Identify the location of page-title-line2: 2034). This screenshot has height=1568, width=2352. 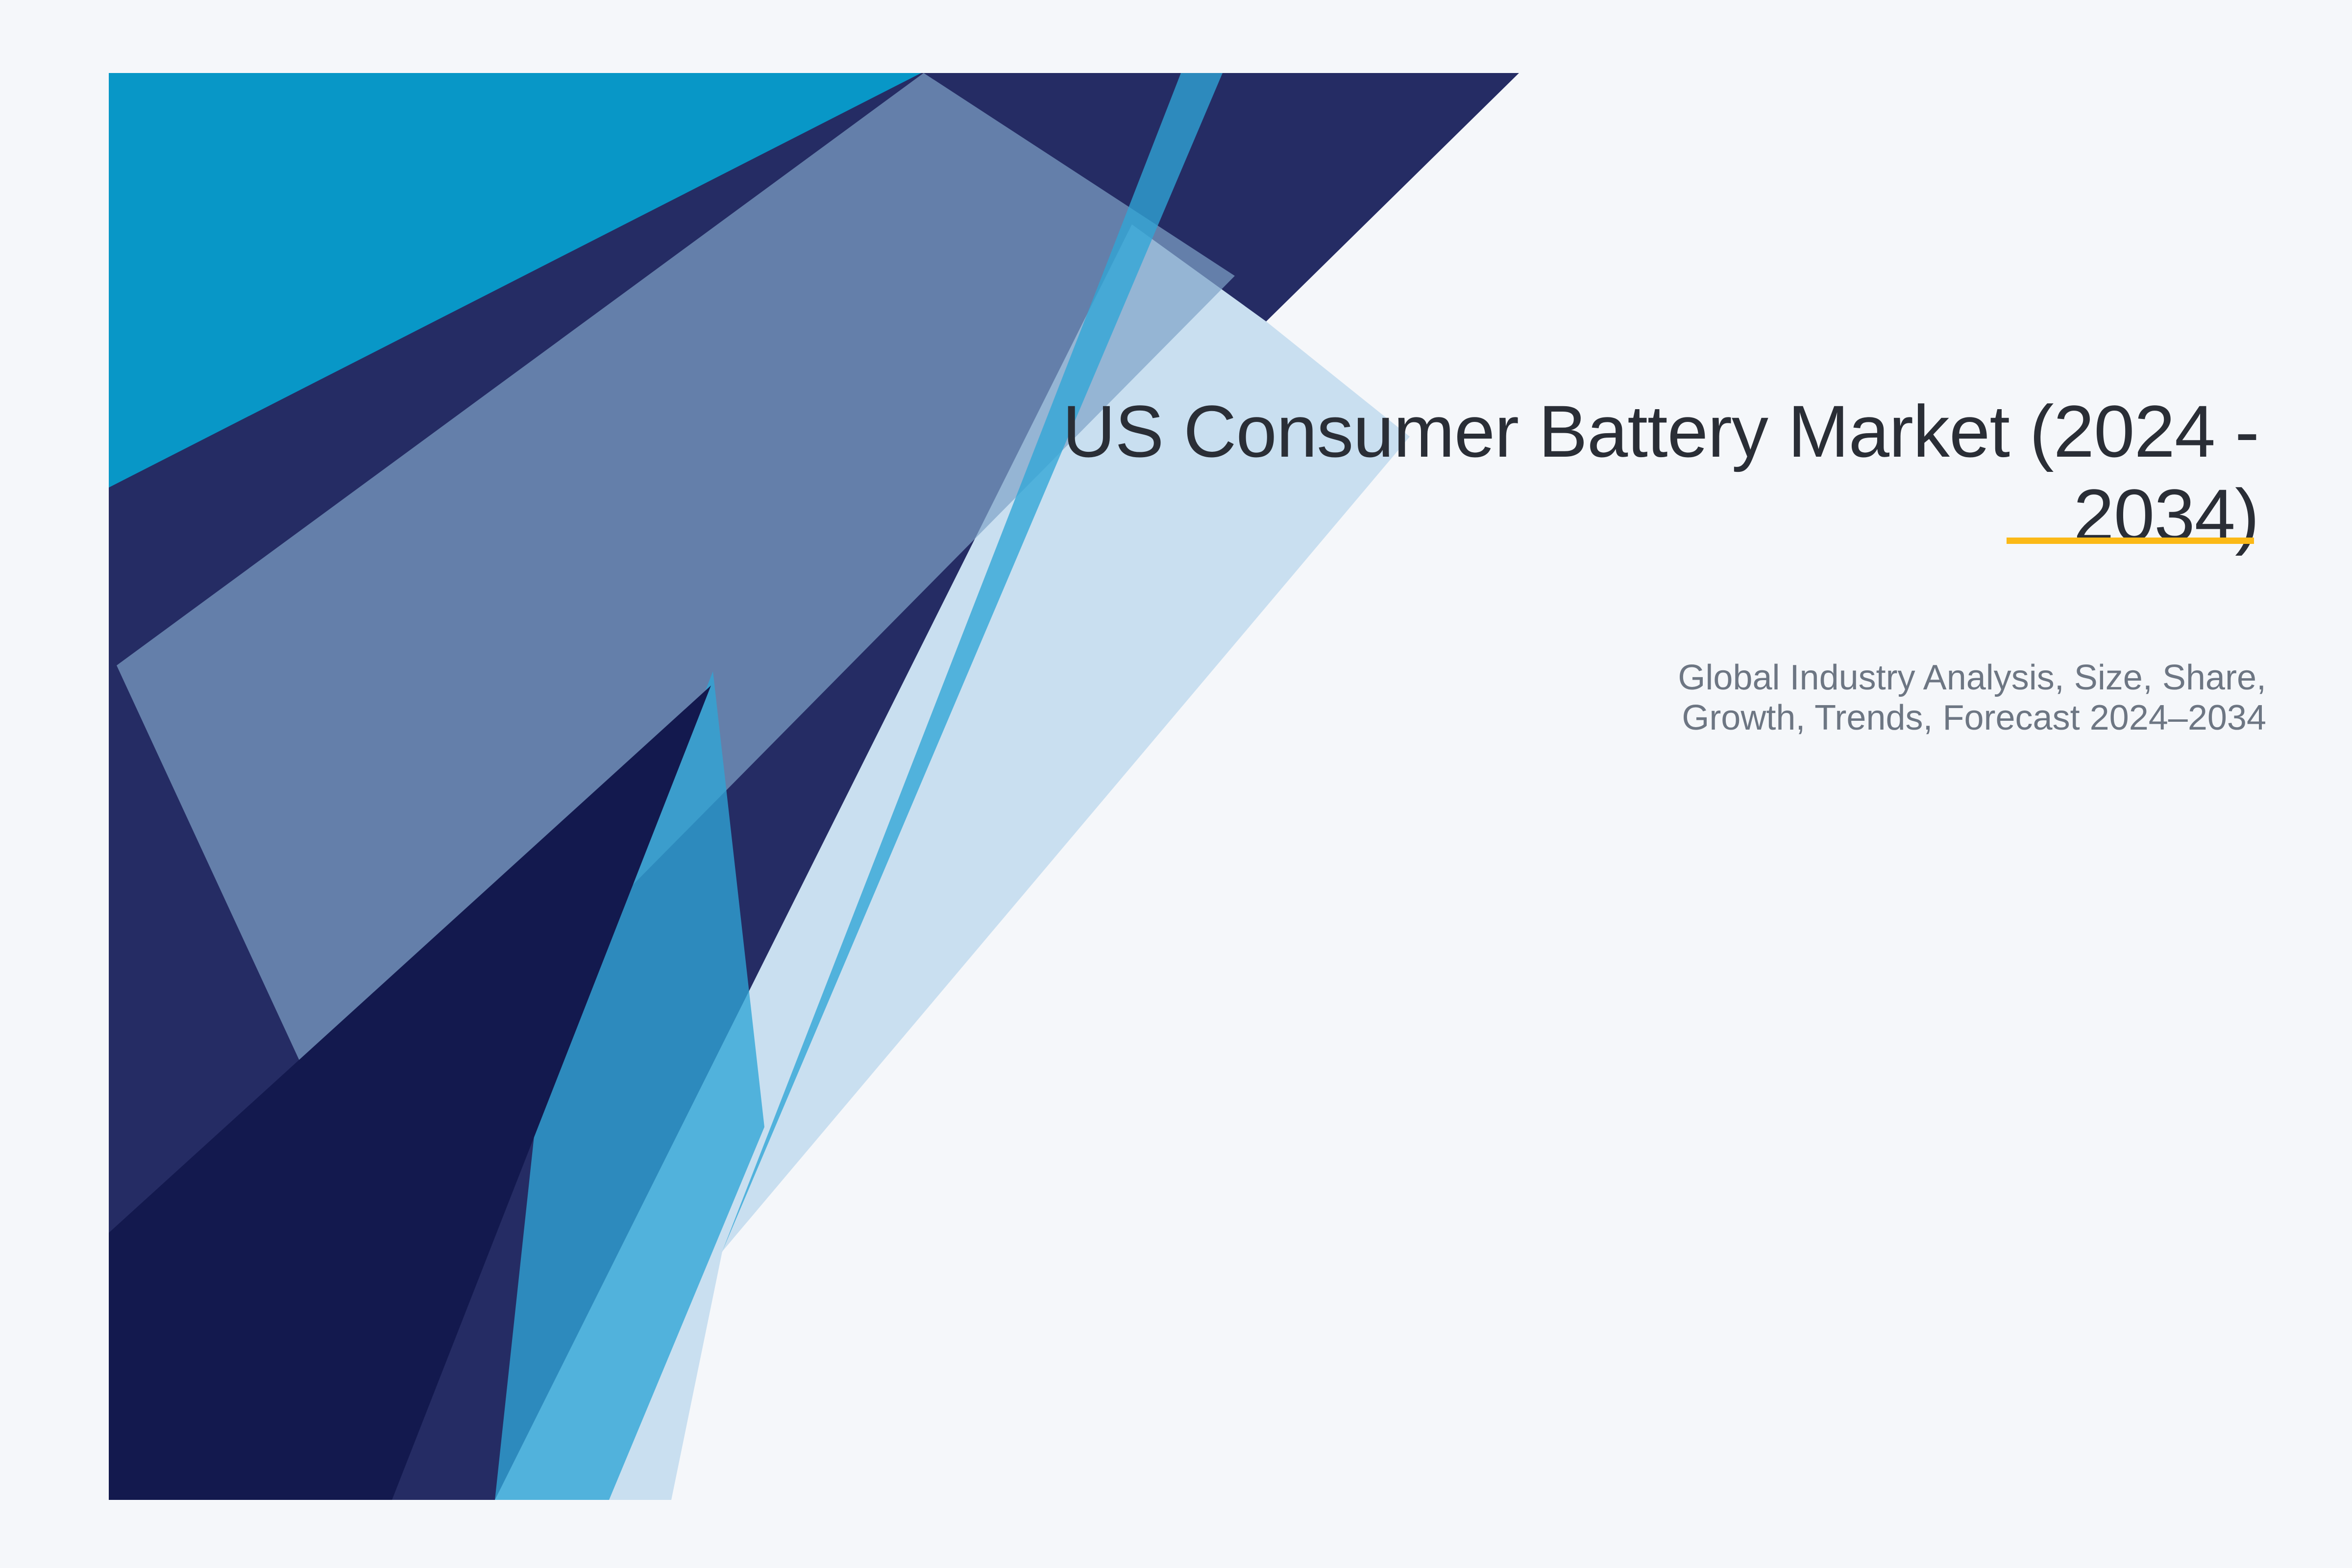
(2166, 515).